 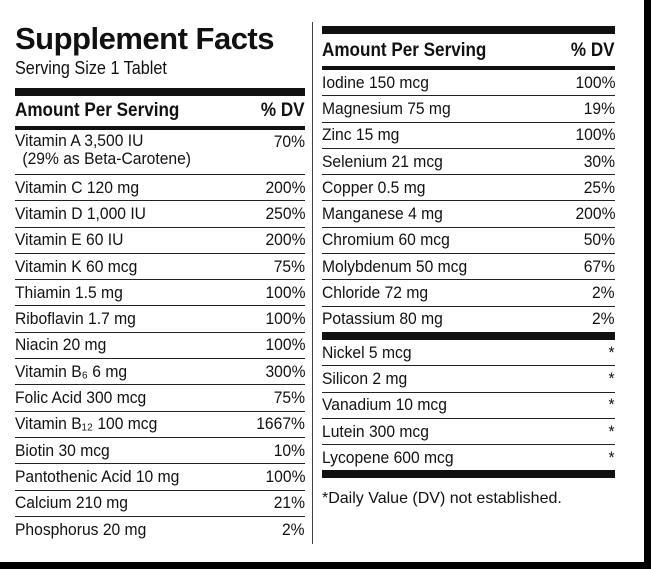 I want to click on nutrient-name-box: Nickel 5 mcg, so click(x=367, y=352).